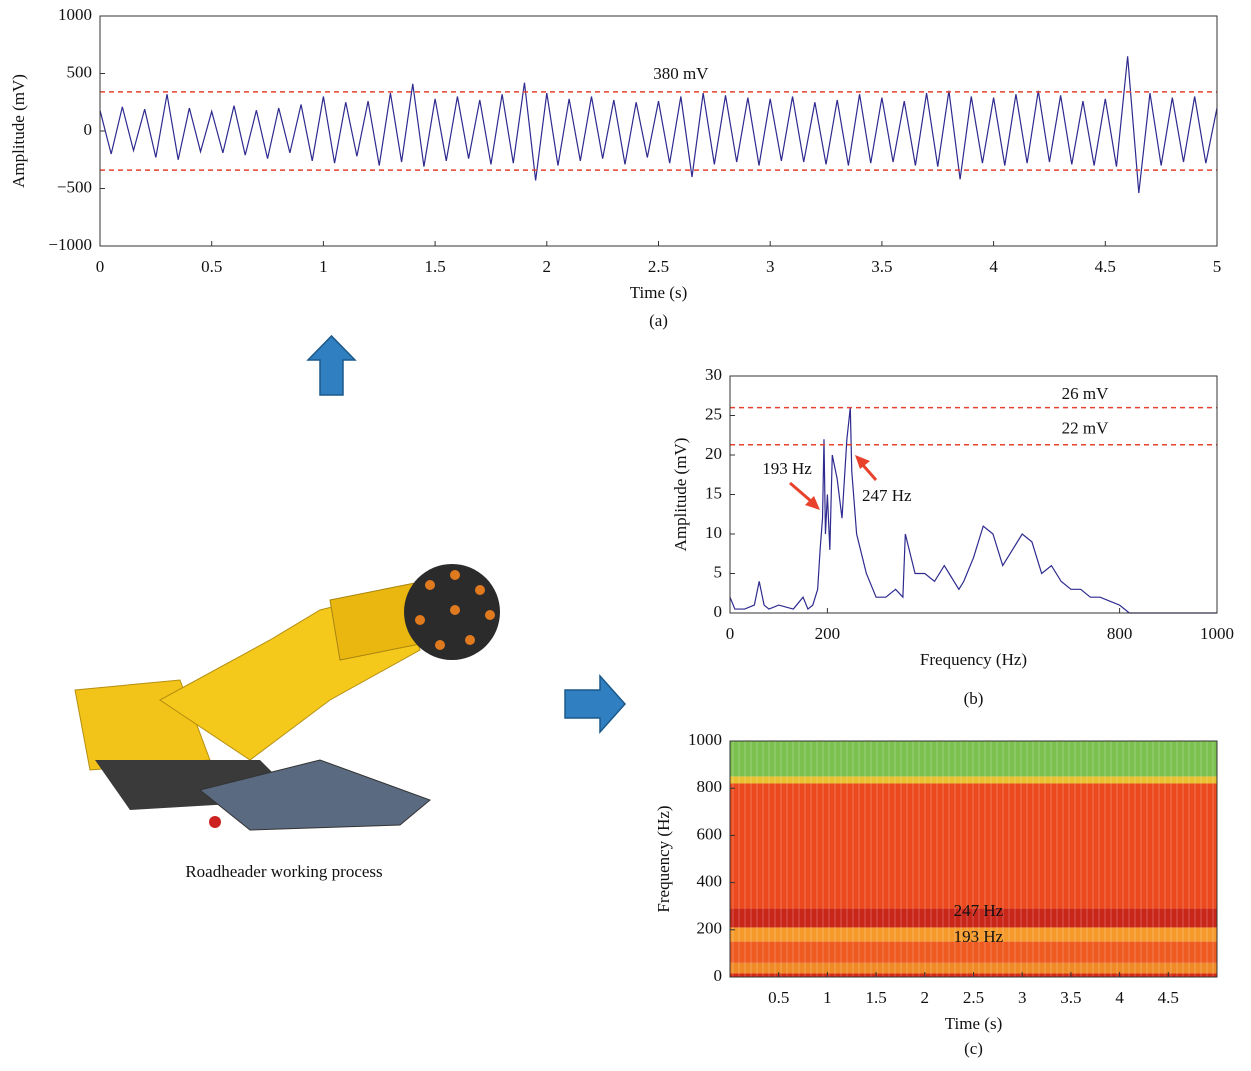 Image resolution: width=1251 pixels, height=1071 pixels. I want to click on y-tick-label: −500, so click(74, 186).